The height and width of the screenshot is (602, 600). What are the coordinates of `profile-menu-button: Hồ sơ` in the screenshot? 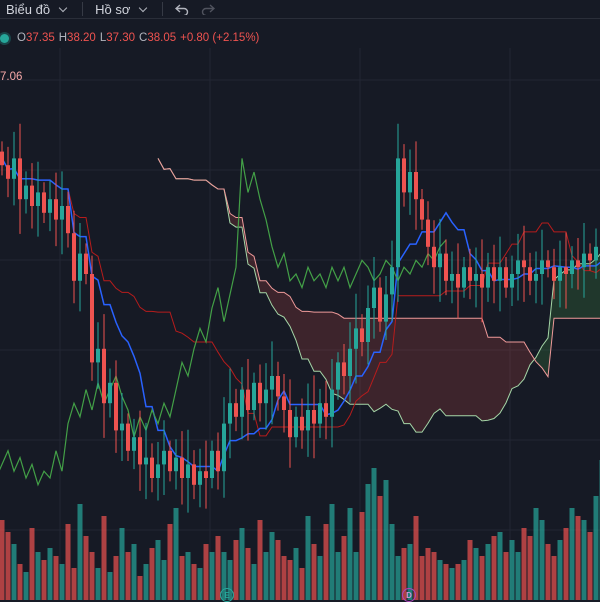 It's located at (122, 9).